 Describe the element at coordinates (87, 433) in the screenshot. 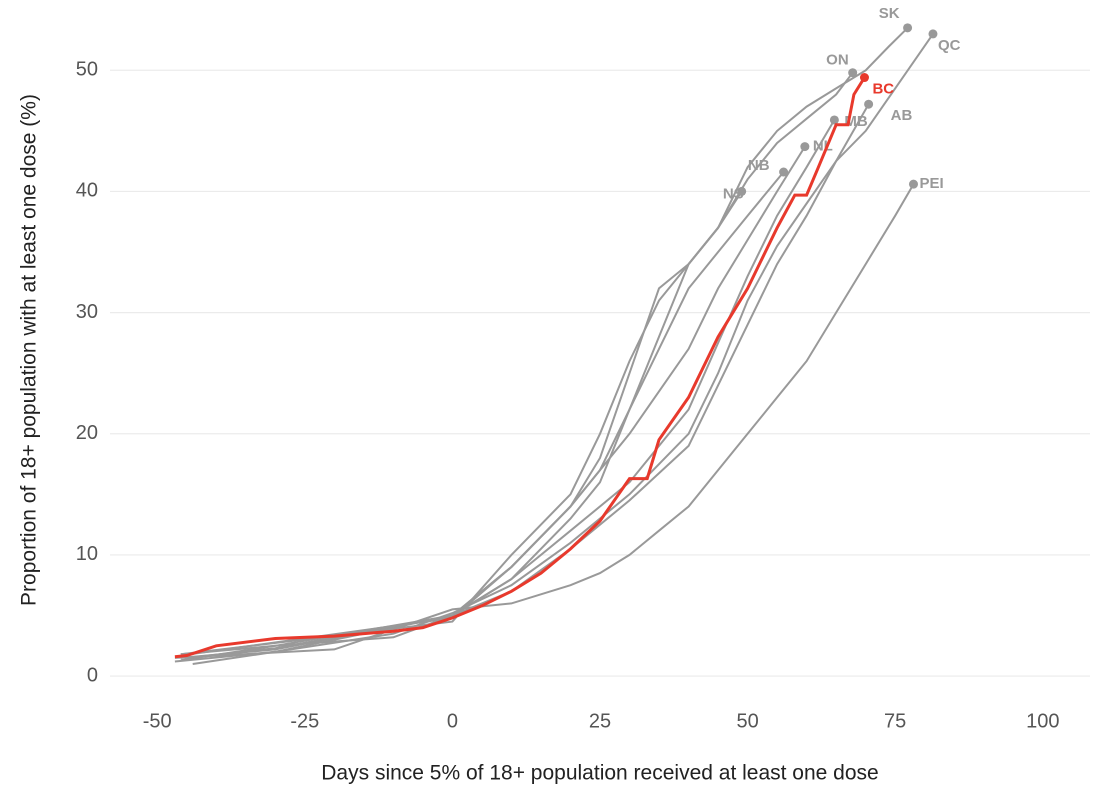

I see `y-tick-label: 20` at that location.